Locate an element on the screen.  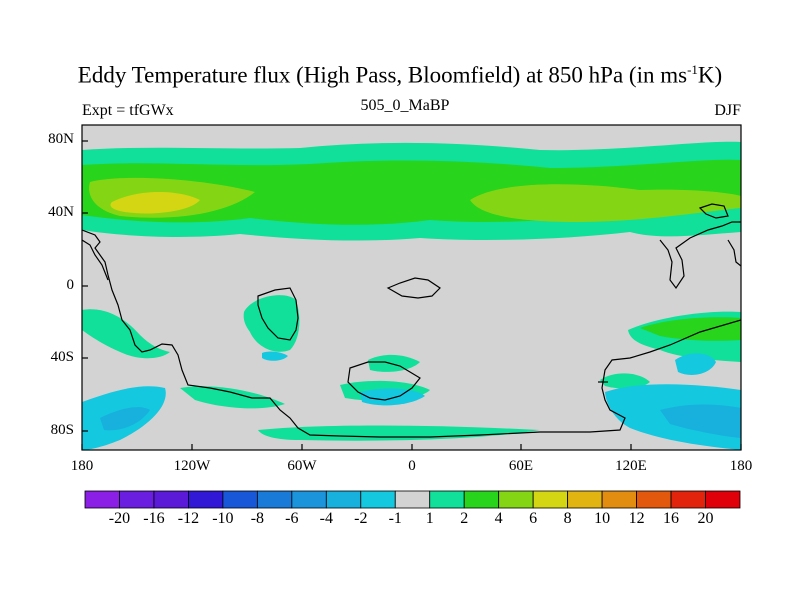
colorbar-label: -2 is located at coordinates (361, 518).